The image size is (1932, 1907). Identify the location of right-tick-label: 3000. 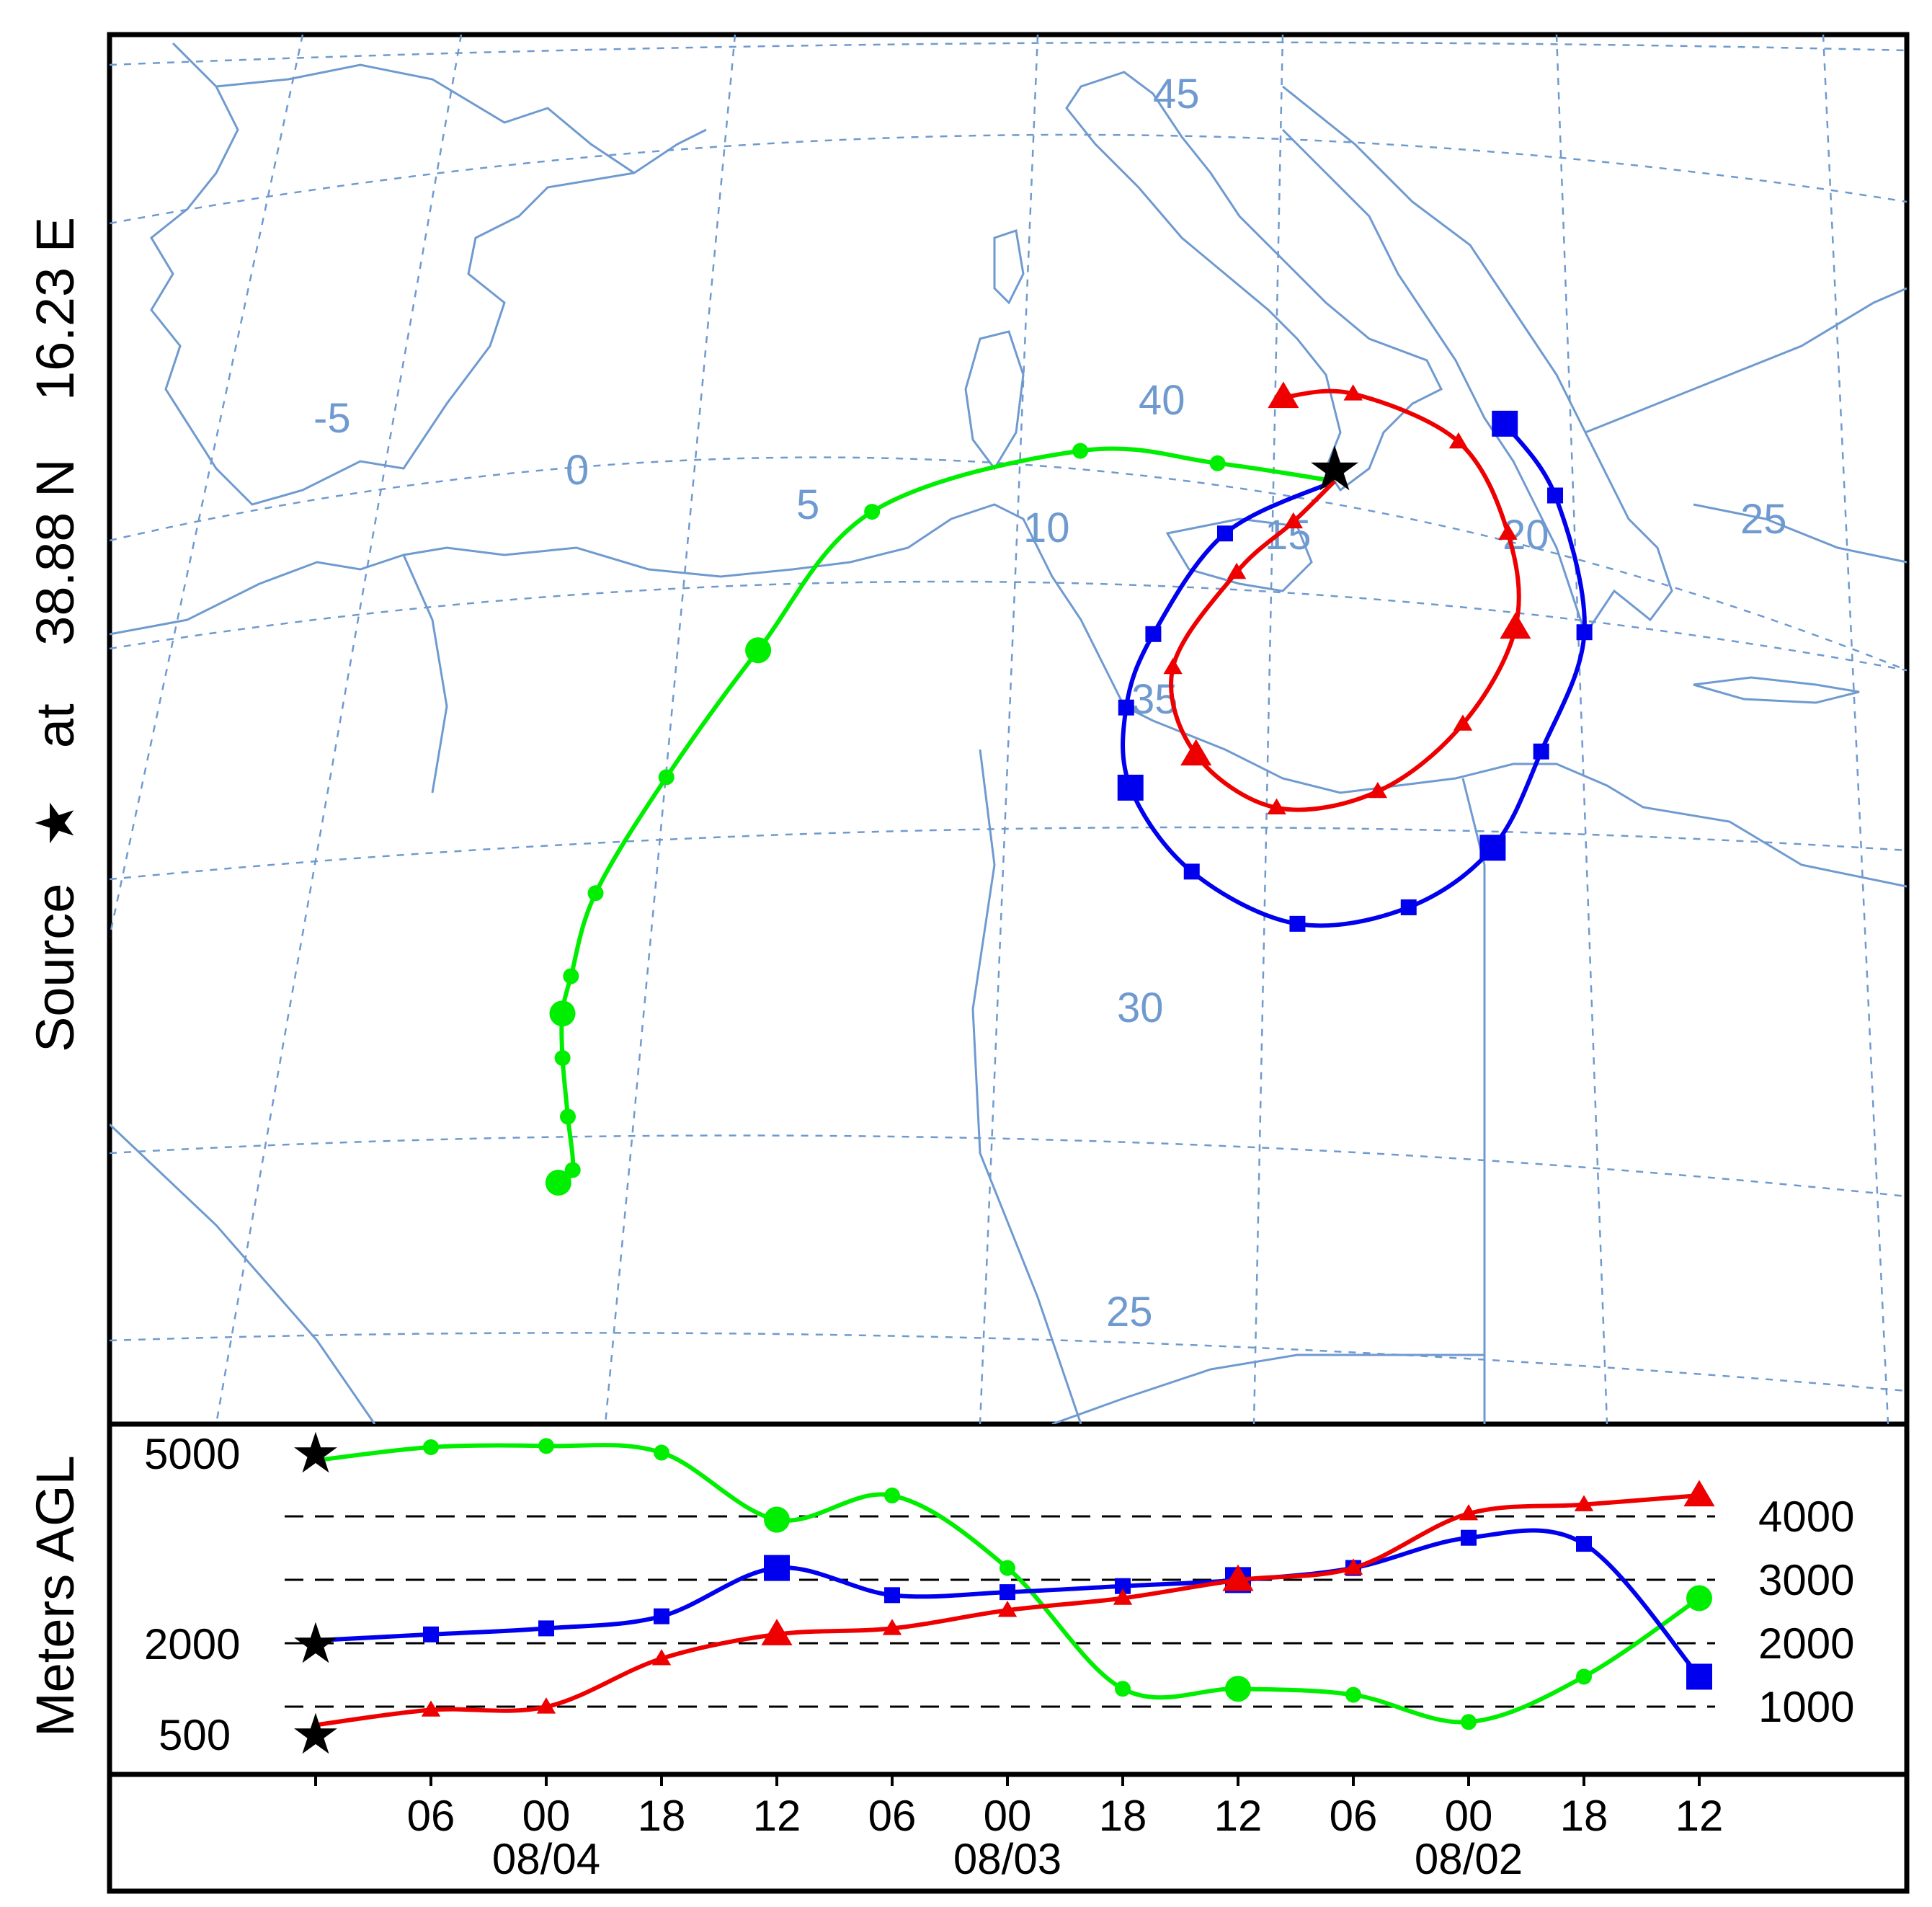
(1806, 1580).